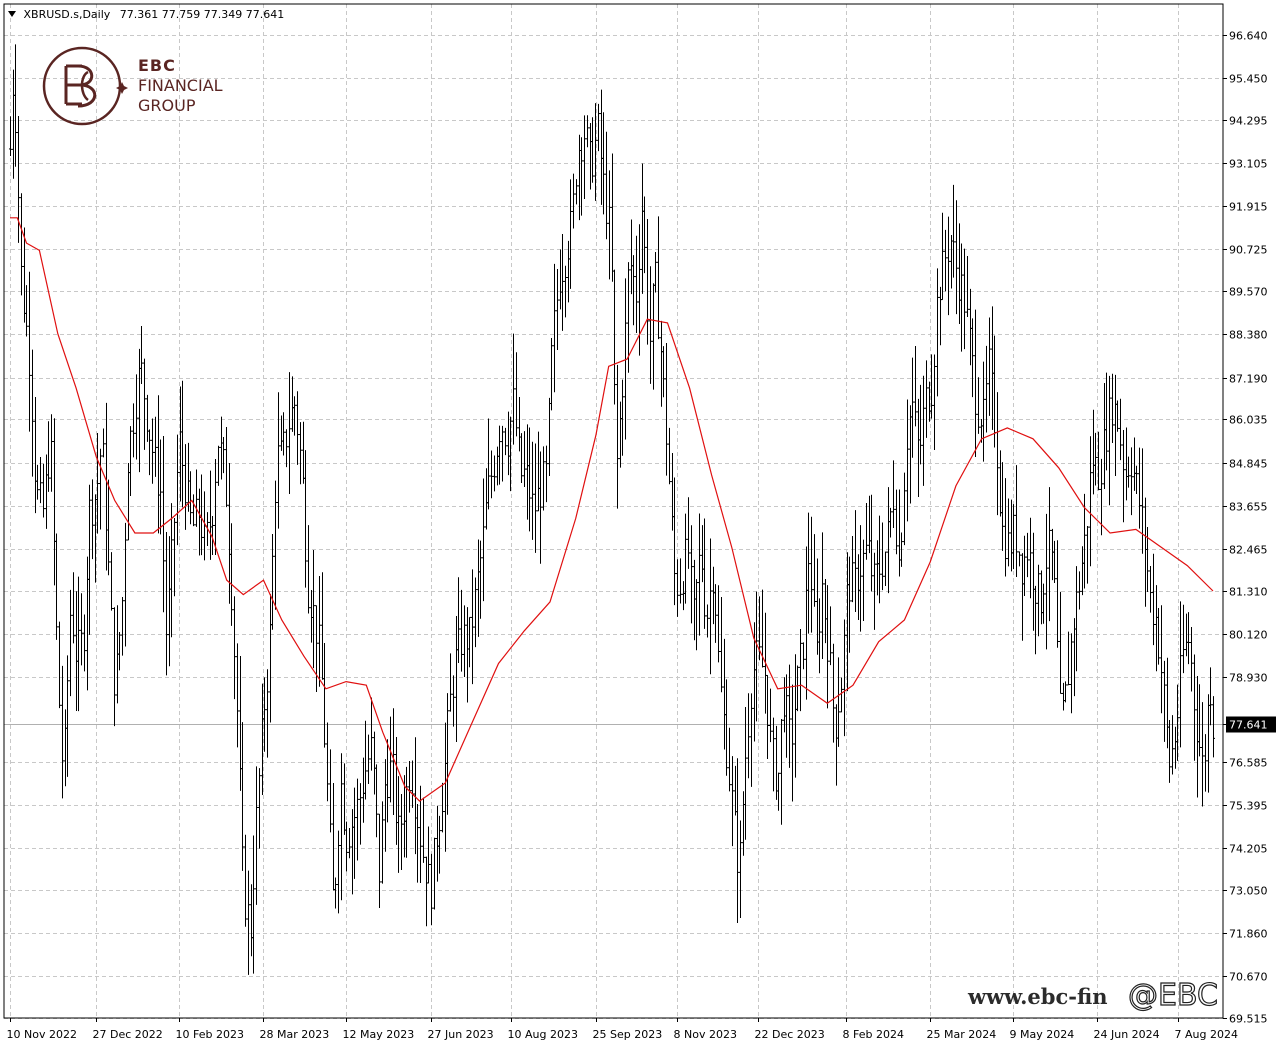 This screenshot has height=1050, width=1280. What do you see at coordinates (157, 65) in the screenshot?
I see `logo-line-1: EBC` at bounding box center [157, 65].